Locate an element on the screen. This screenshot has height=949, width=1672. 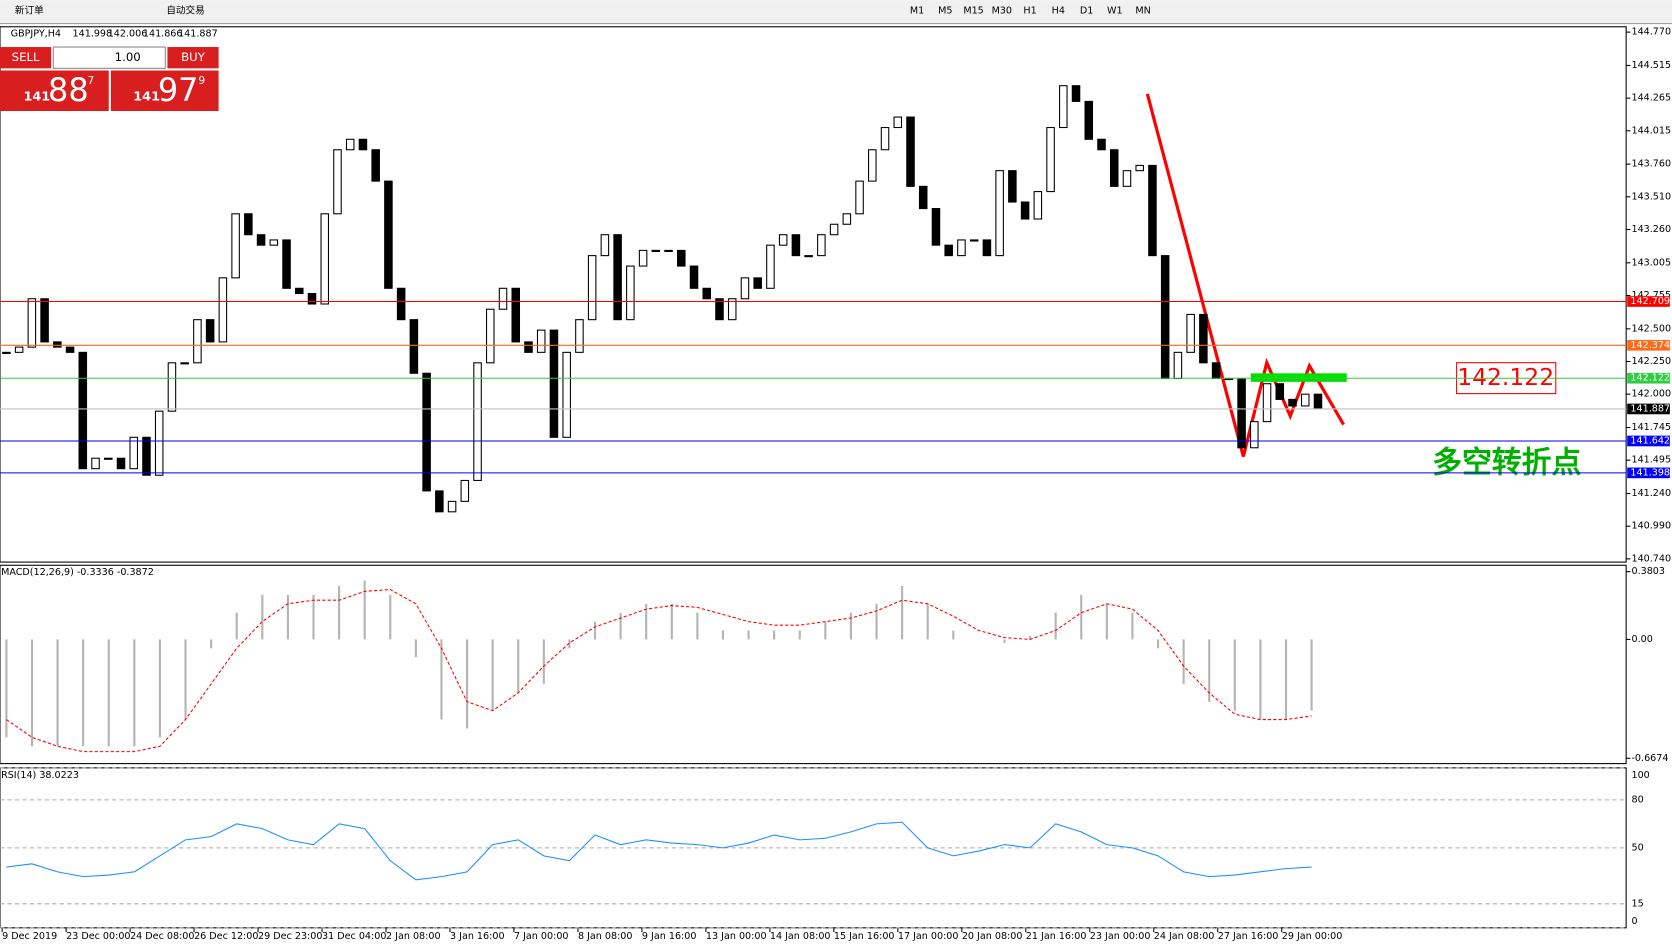
rsi-title: RSI(14) 38.0223 is located at coordinates (40, 775).